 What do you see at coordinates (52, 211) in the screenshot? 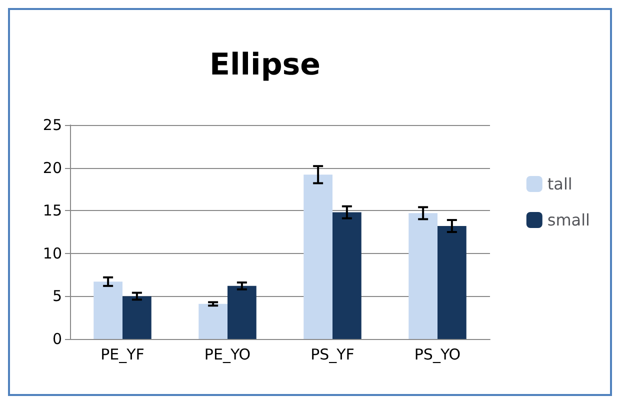
I see `y-tick-label: 15` at bounding box center [52, 211].